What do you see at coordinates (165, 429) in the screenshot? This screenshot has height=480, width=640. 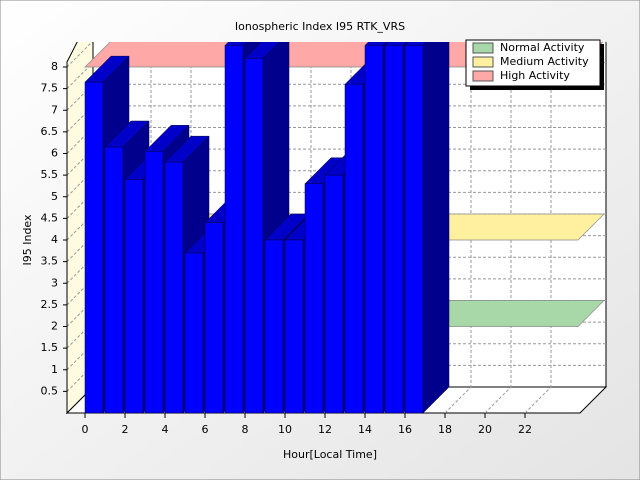 I see `x-tick-label: 4` at bounding box center [165, 429].